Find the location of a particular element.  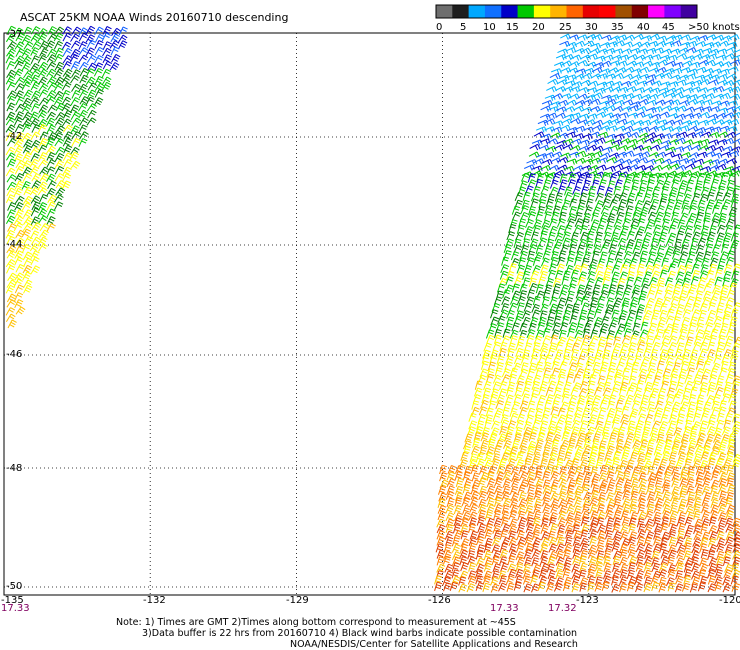

lon-label-123: -123 is located at coordinates (587, 600).